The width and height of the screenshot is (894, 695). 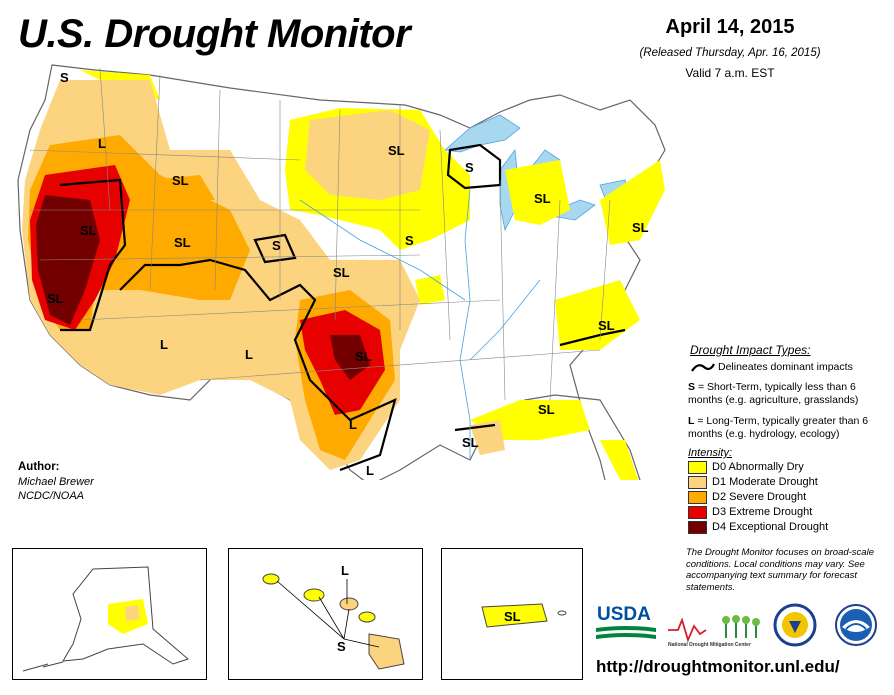 I want to click on map-label-wisconsin: S, so click(x=469, y=167).